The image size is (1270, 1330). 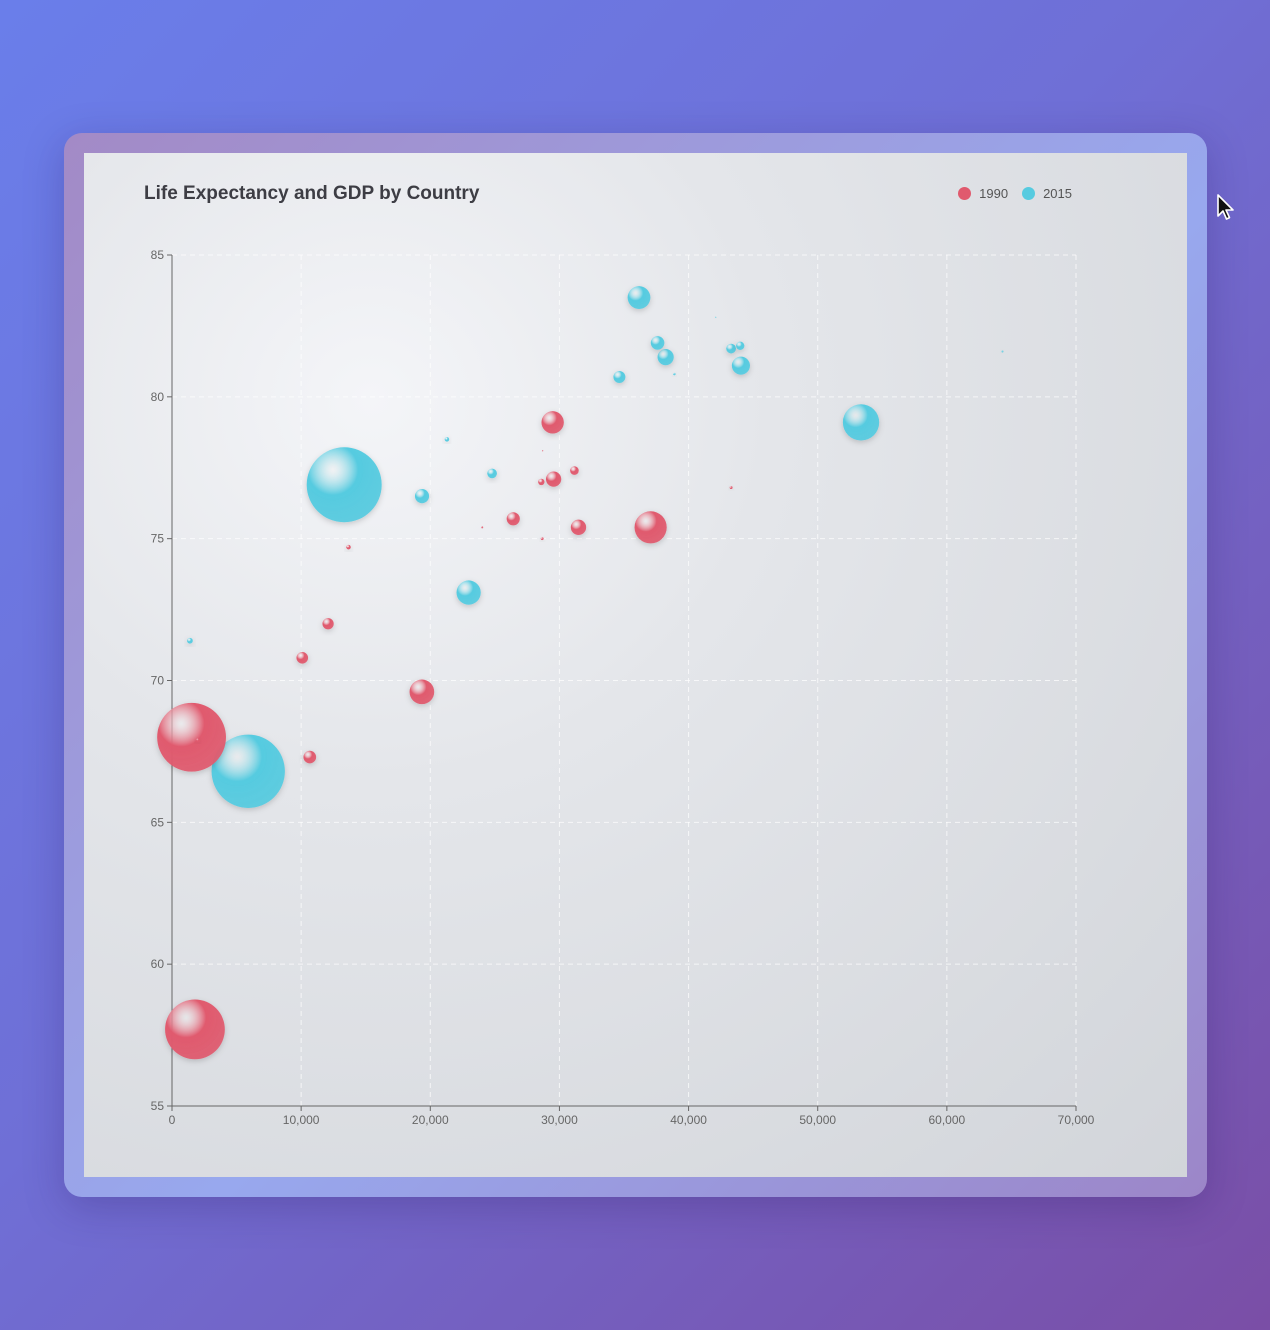 I want to click on x-tick-label: 30,000, so click(x=559, y=1120).